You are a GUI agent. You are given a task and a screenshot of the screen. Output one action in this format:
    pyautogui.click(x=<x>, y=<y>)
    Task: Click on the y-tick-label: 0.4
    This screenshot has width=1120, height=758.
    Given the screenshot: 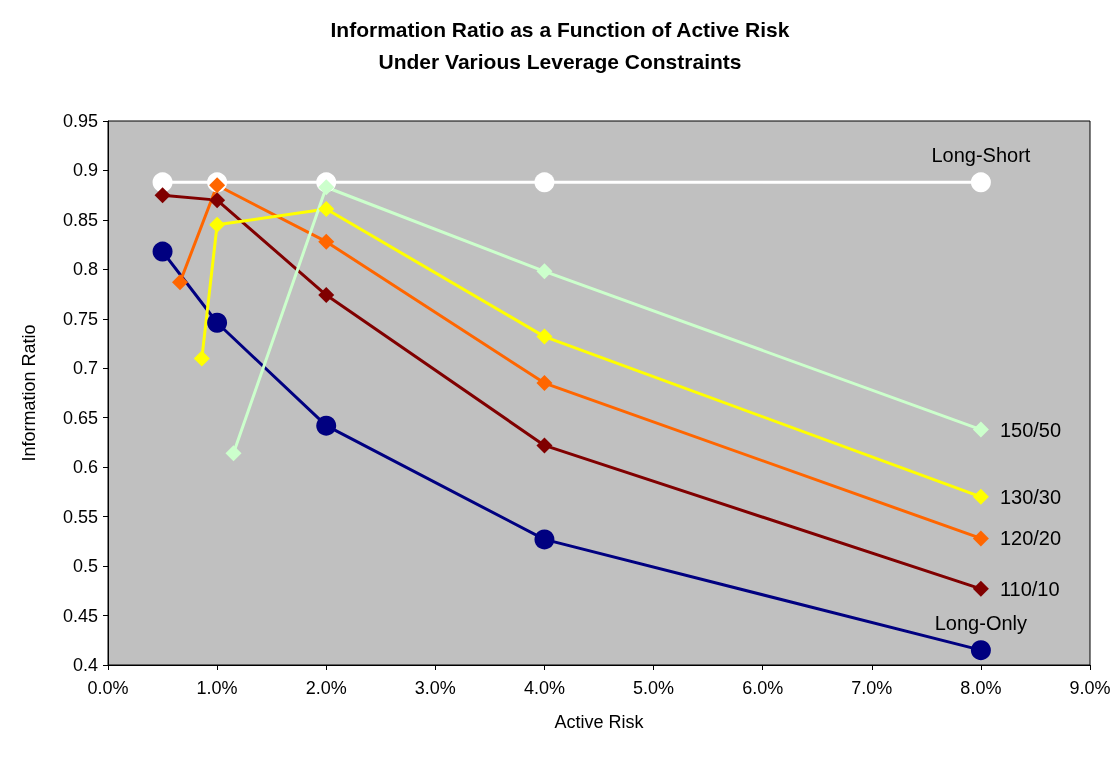 What is the action you would take?
    pyautogui.click(x=85, y=665)
    